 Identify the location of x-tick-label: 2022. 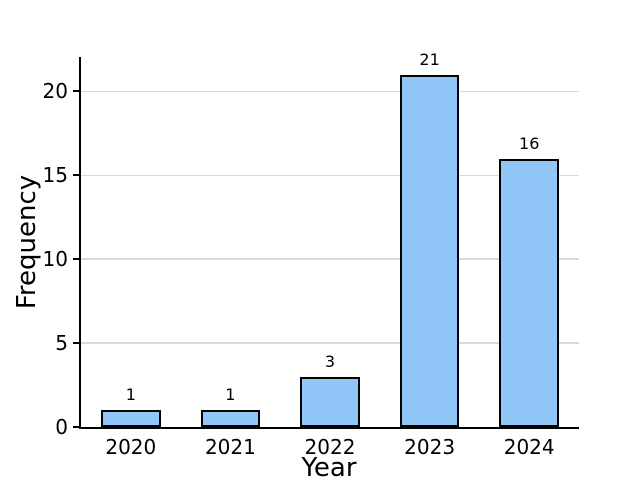
(330, 447).